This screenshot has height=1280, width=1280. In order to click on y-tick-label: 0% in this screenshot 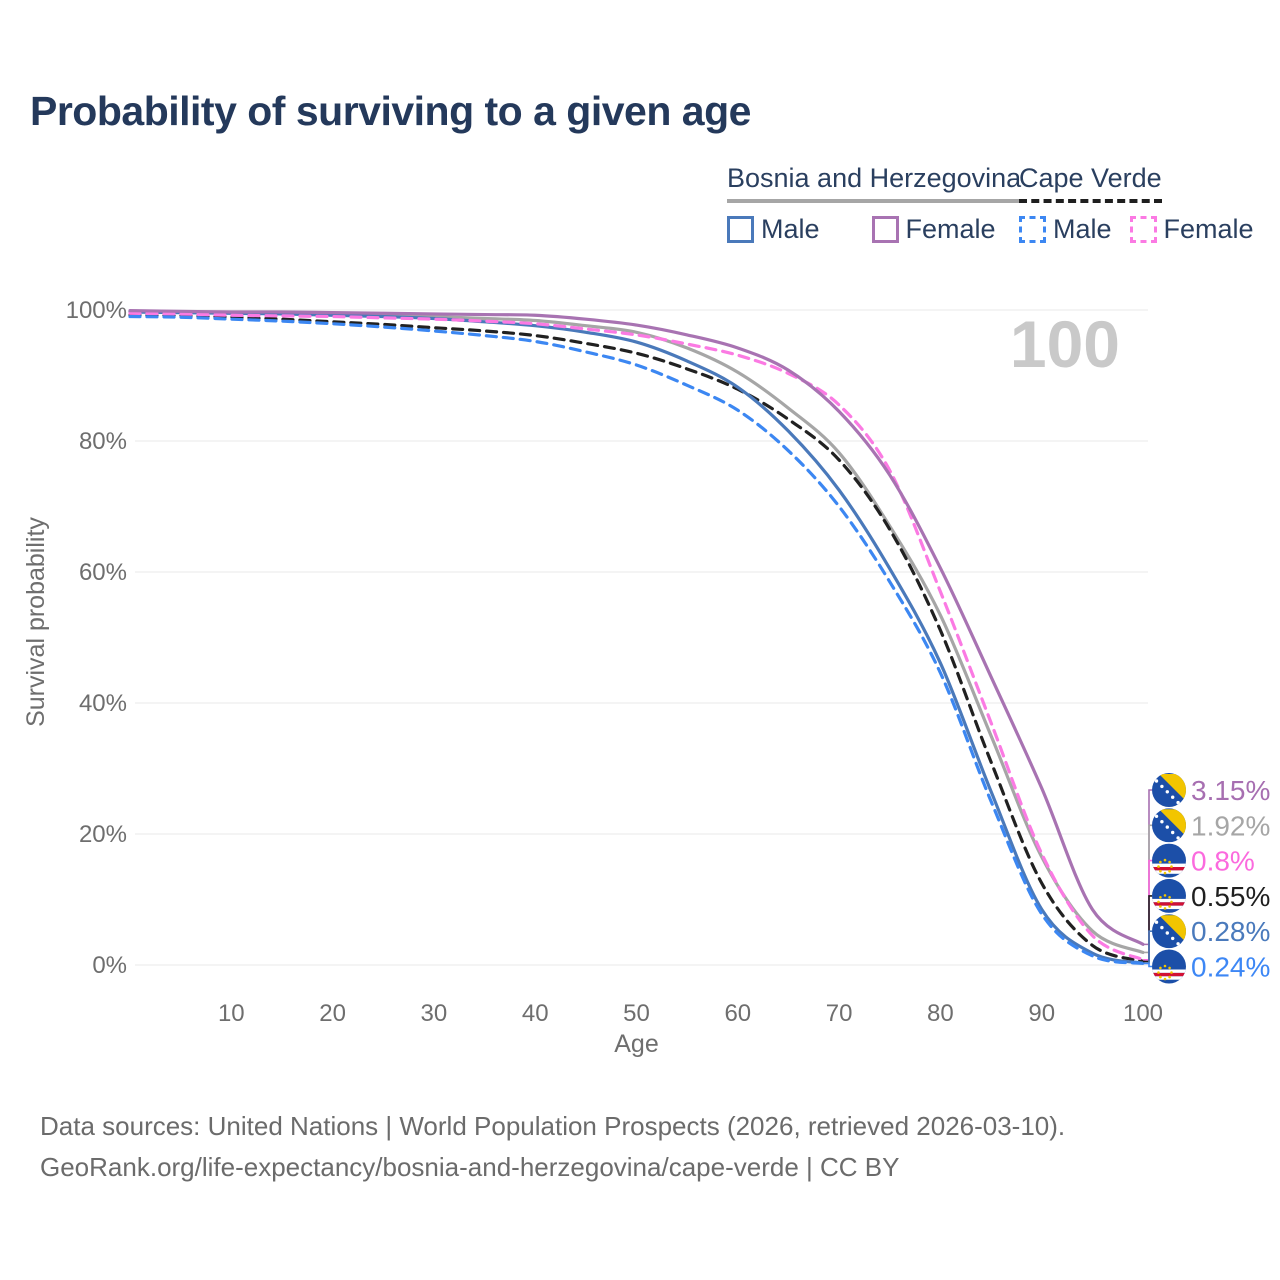, I will do `click(109, 965)`.